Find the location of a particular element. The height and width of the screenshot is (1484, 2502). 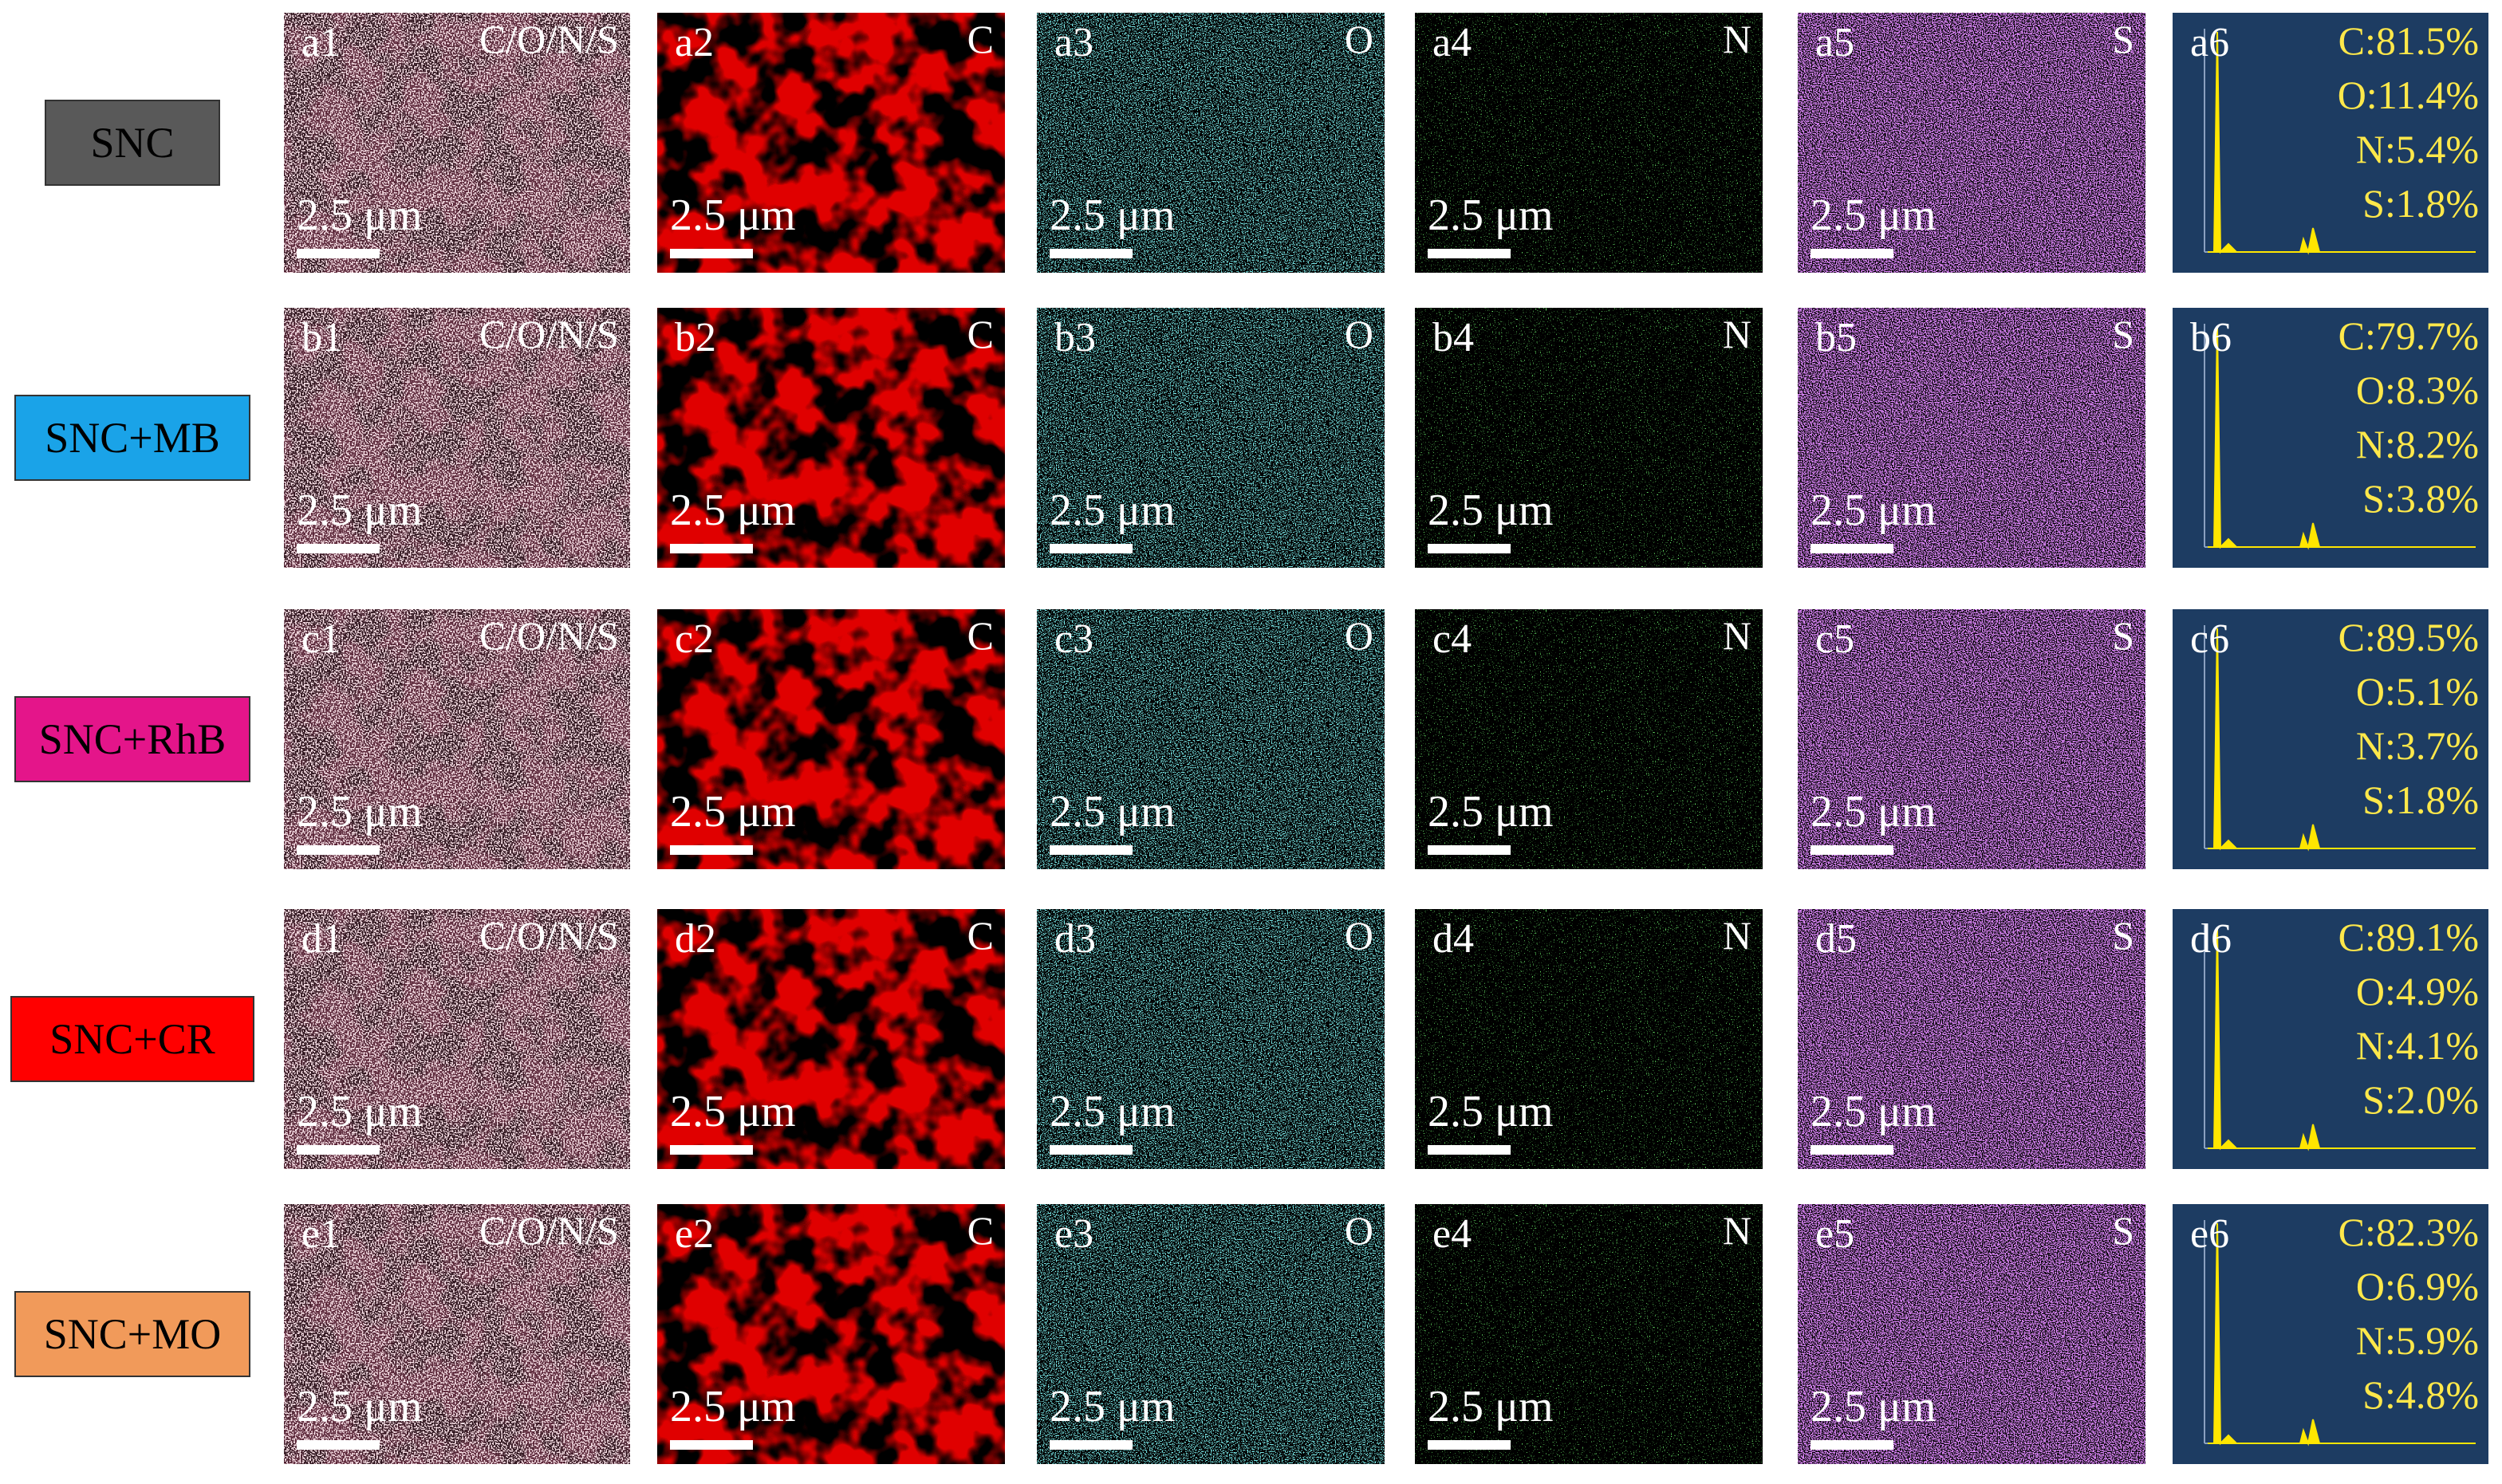

panel-id: c1 is located at coordinates (321, 639).